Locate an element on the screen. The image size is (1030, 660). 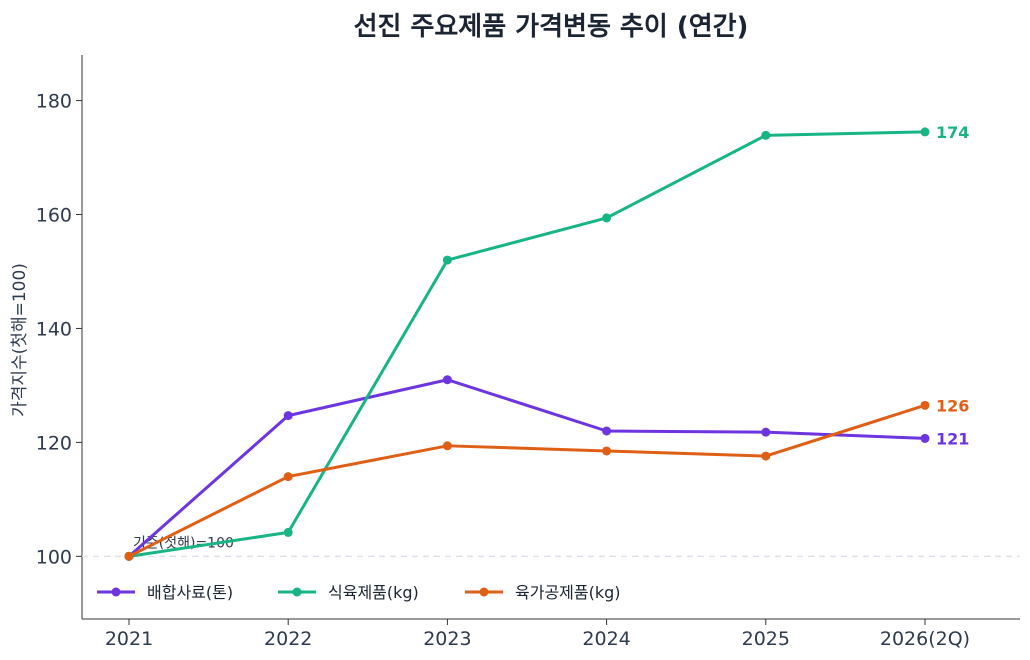
legend: 배합사료(톤) 식육제품(kg) 육가공제품(kg) is located at coordinates (359, 592).